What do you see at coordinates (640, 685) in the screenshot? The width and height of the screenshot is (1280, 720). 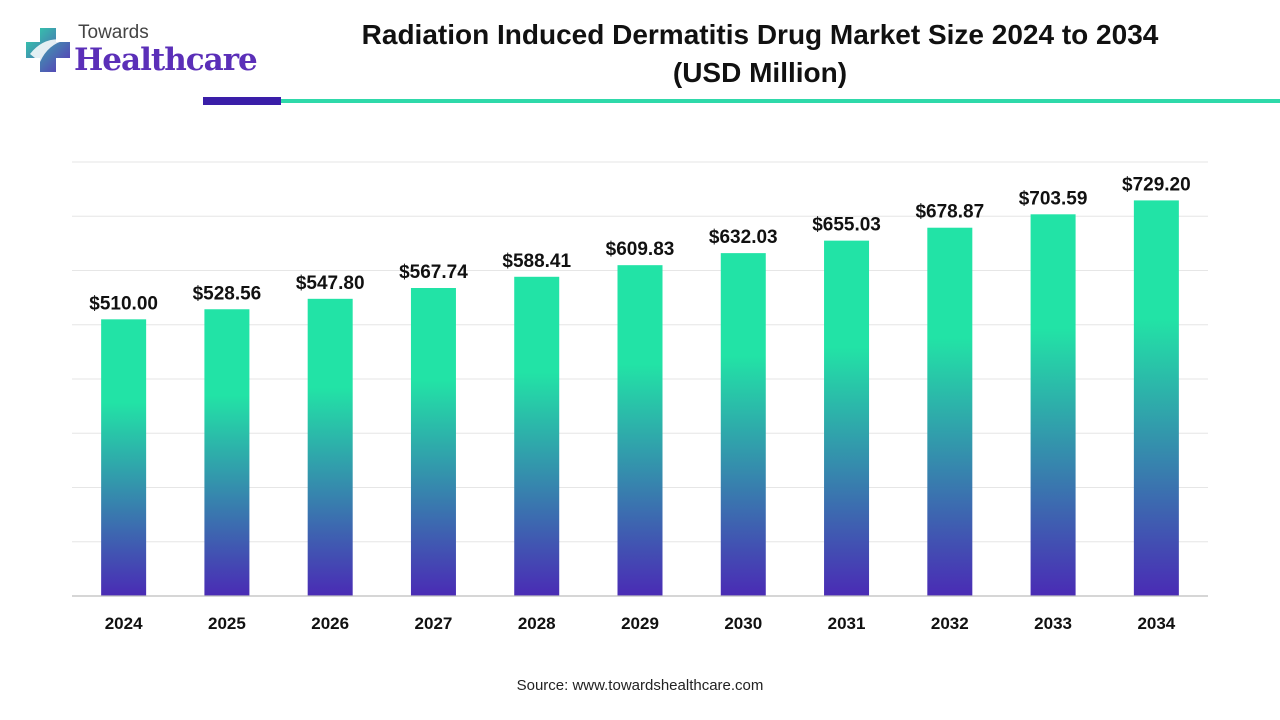 I see `source-note: Source: www.towardshealthcare.com` at bounding box center [640, 685].